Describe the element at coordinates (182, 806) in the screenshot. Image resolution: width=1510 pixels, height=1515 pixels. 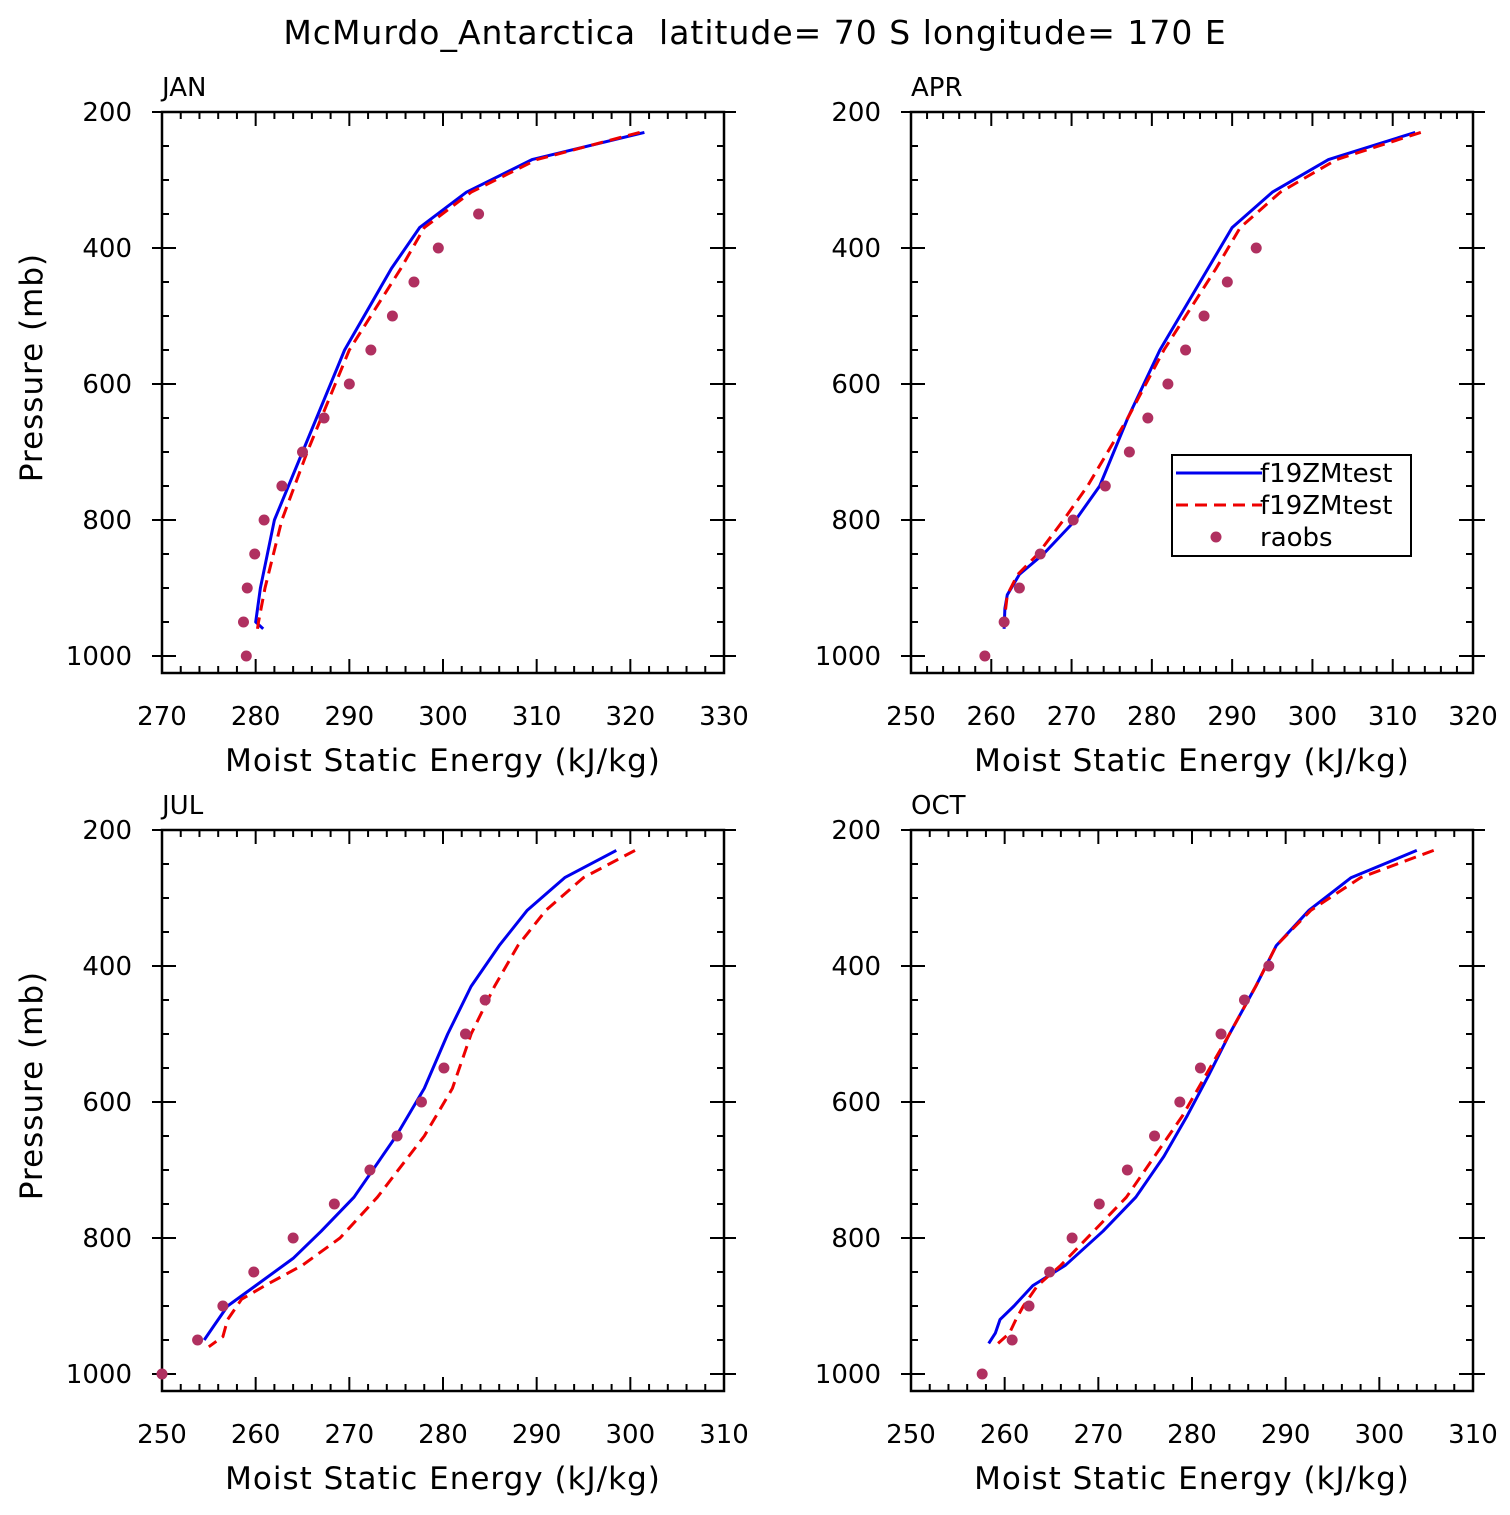
I see `panel-label: JUL` at that location.